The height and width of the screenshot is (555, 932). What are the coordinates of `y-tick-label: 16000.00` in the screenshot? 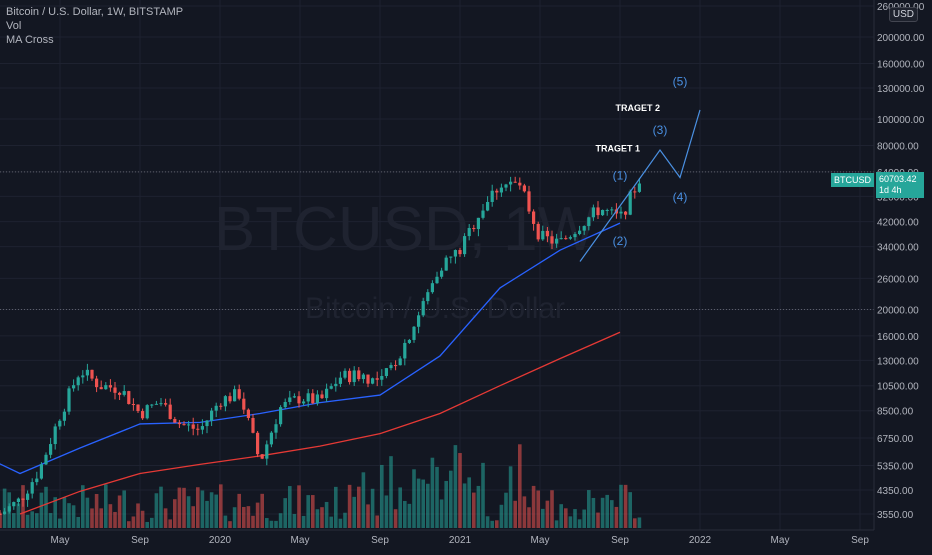 It's located at (898, 337).